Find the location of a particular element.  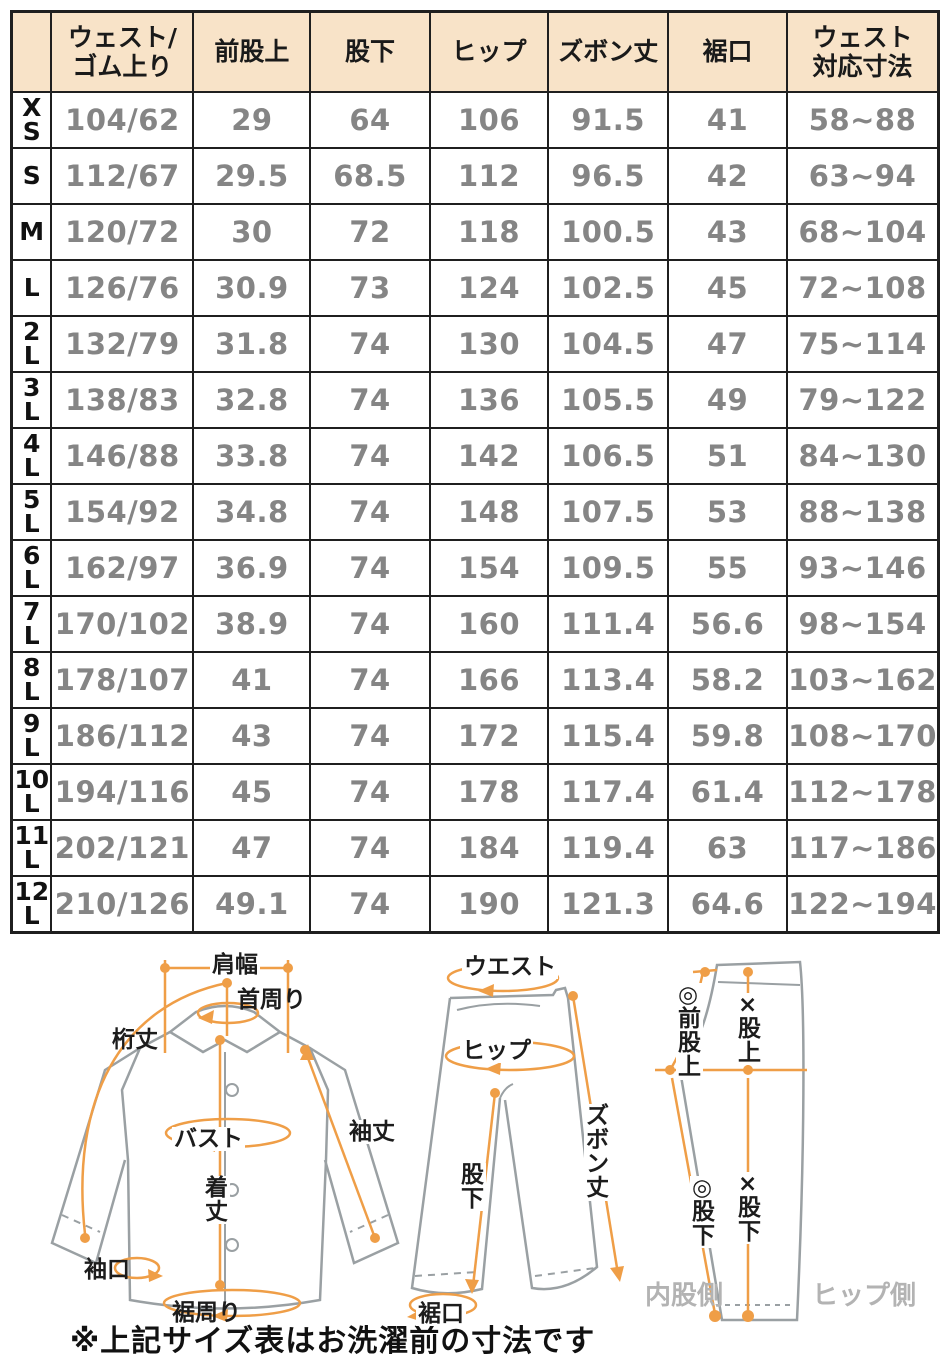

measurement-cell: 184 is located at coordinates (489, 848).